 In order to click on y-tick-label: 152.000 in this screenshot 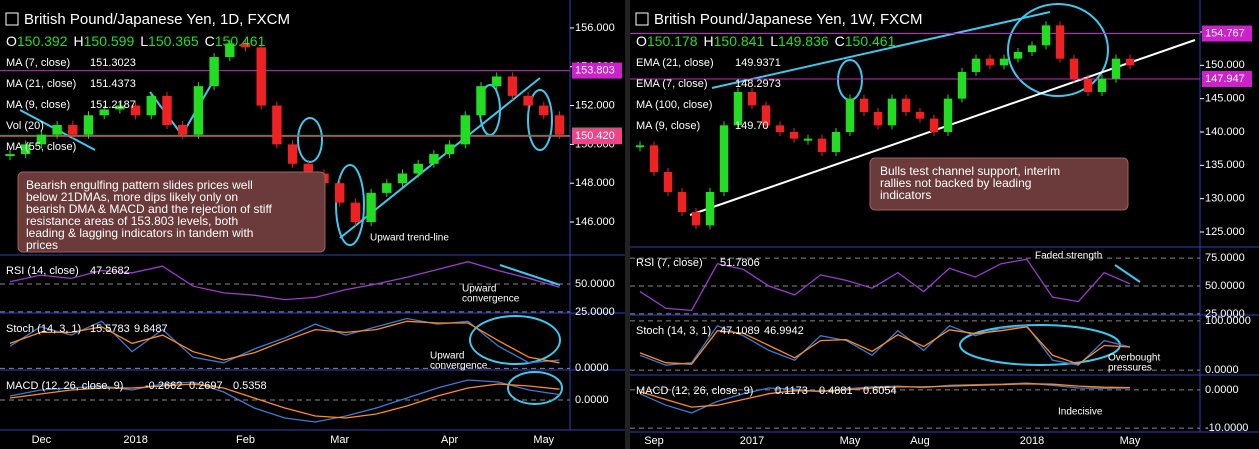, I will do `click(595, 105)`.